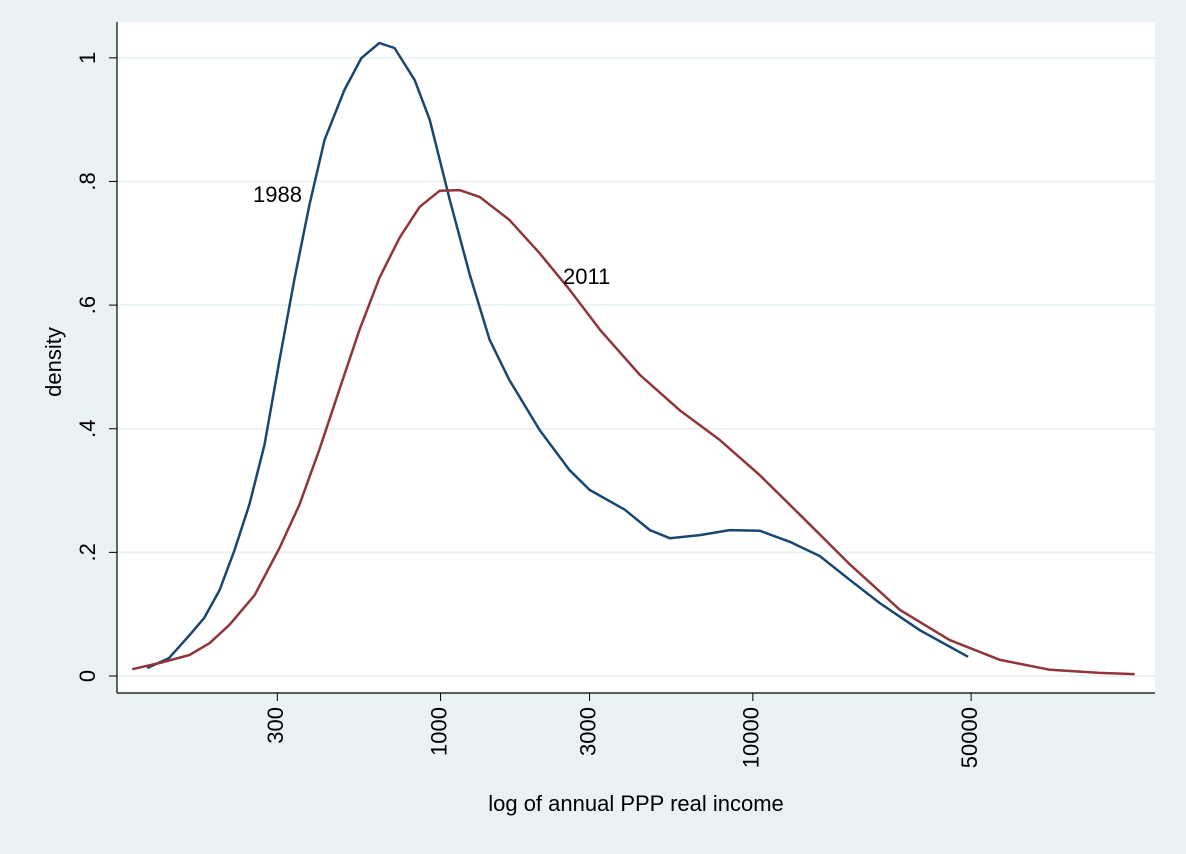  What do you see at coordinates (53, 362) in the screenshot?
I see `y-axis-title: density` at bounding box center [53, 362].